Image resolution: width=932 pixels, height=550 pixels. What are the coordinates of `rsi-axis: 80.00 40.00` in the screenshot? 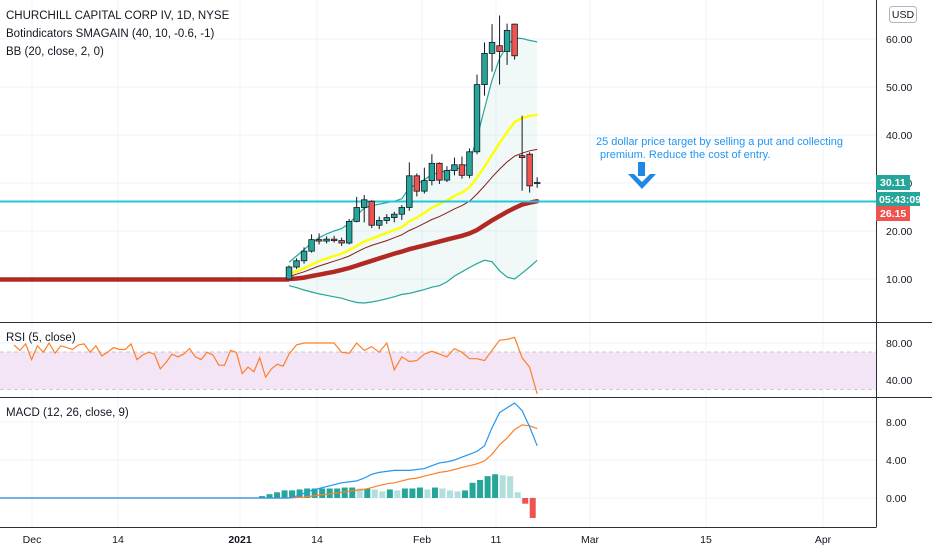 It's located at (899, 362).